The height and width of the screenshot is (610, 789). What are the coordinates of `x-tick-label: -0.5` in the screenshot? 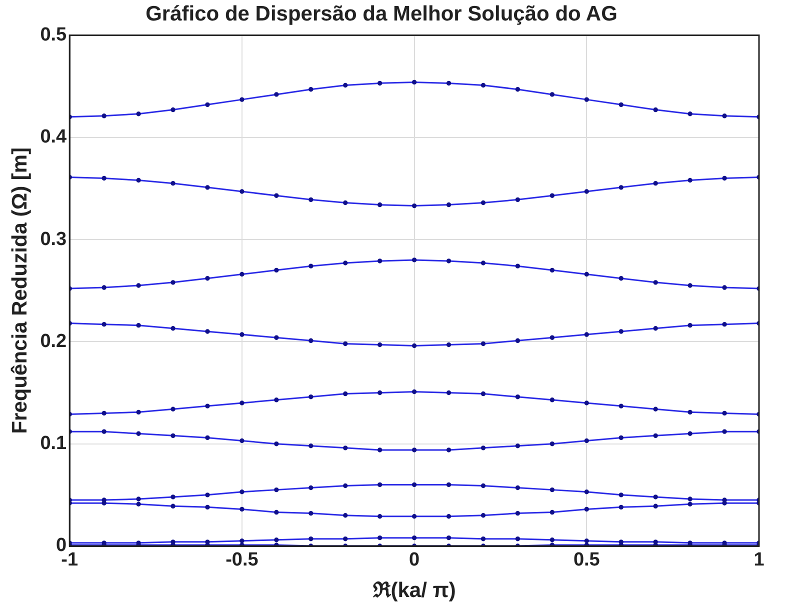 It's located at (242, 560).